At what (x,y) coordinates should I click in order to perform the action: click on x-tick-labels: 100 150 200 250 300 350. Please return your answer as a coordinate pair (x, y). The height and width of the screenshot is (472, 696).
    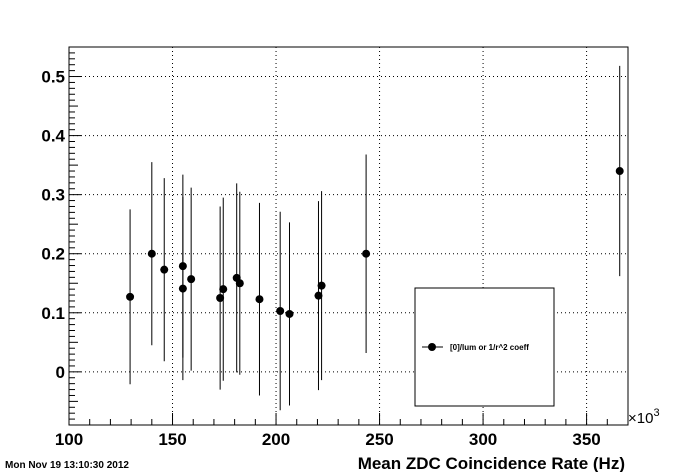
    Looking at the image, I should click on (328, 439).